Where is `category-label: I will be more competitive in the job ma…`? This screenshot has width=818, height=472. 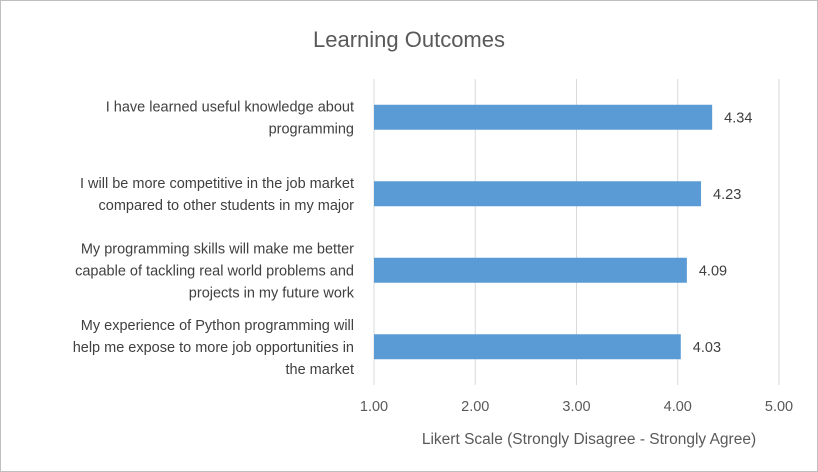
category-label: I will be more competitive in the job ma… is located at coordinates (217, 184).